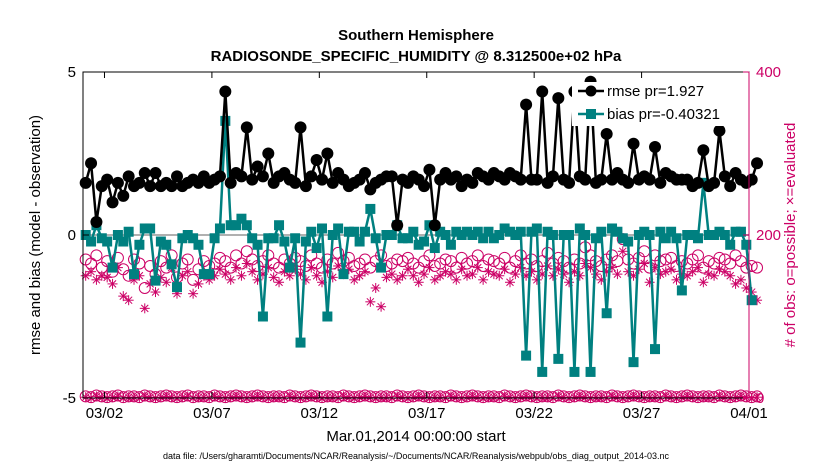 Image resolution: width=830 pixels, height=470 pixels. I want to click on chart-title: Southern Hemisphere, so click(416, 35).